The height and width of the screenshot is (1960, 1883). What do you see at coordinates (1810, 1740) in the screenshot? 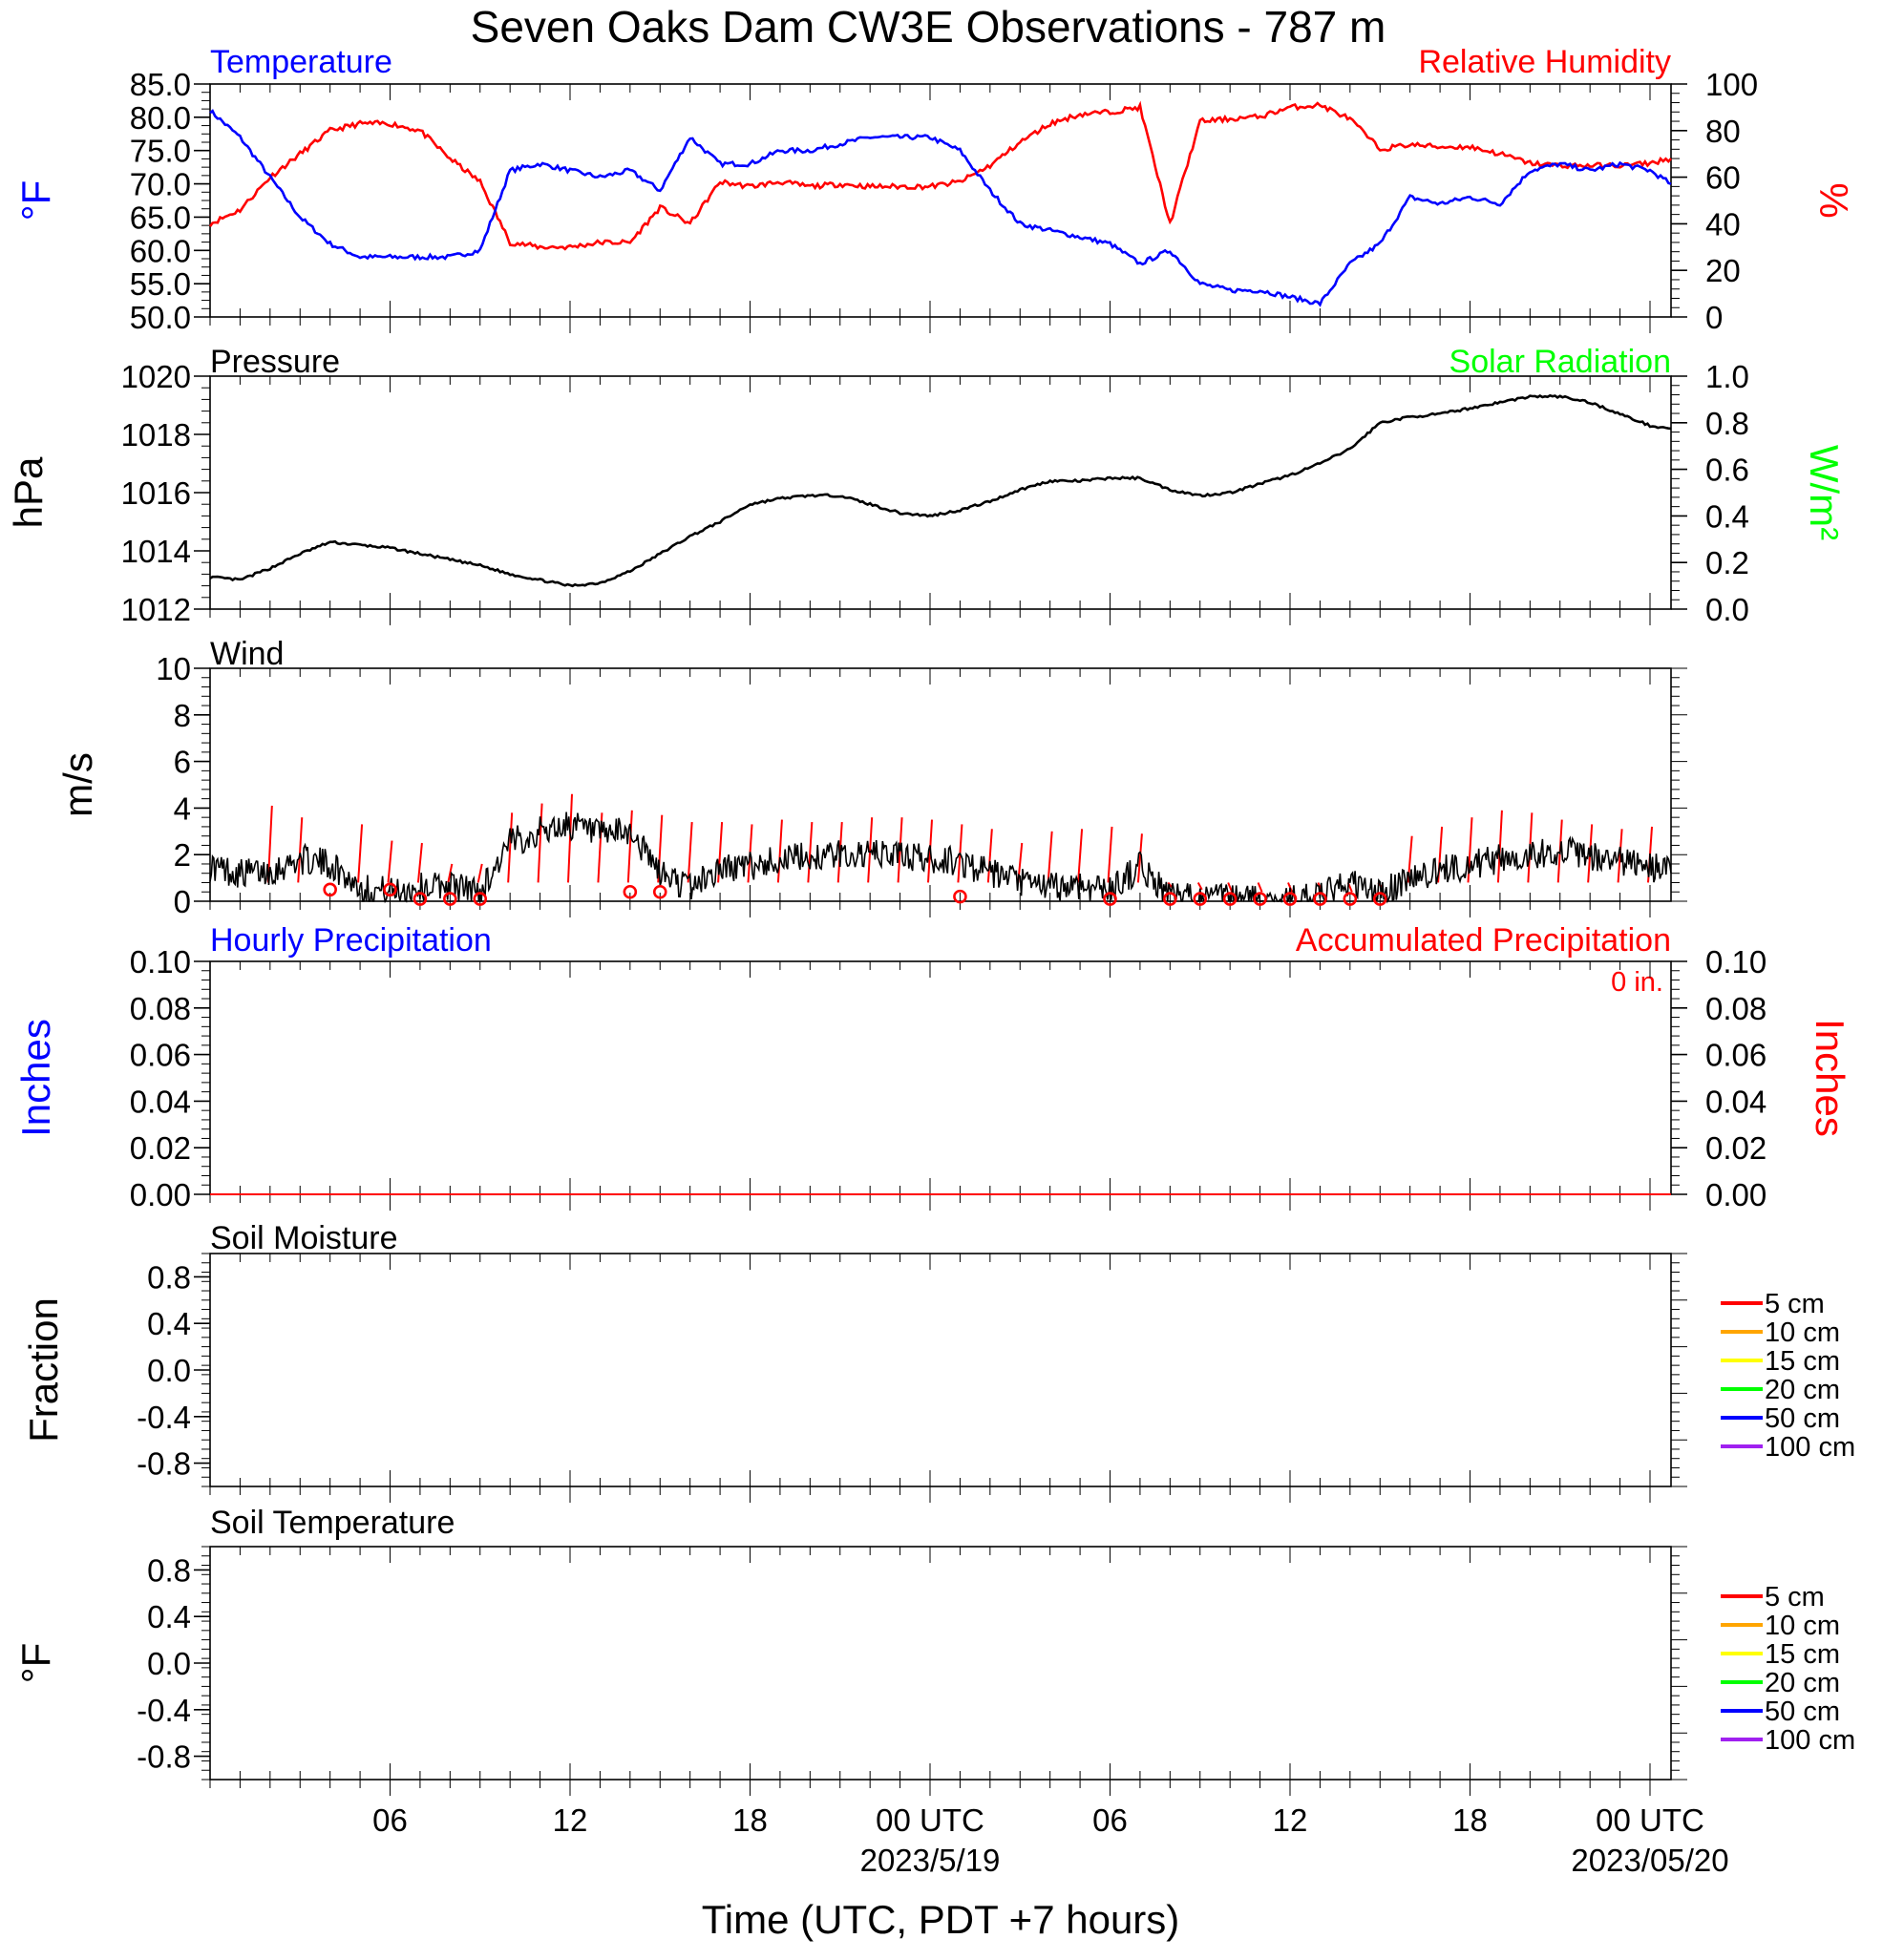
I see `legend-label: 100 cm` at bounding box center [1810, 1740].